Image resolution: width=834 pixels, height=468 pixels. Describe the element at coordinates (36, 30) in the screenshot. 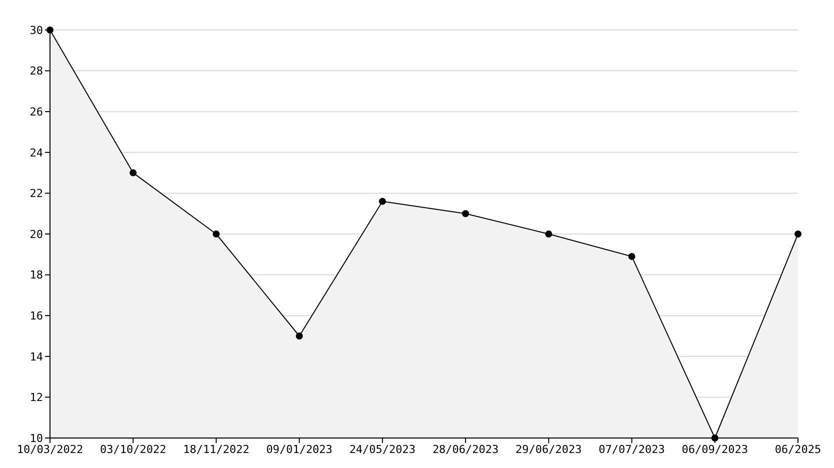

I see `y-tick-label: 30` at that location.